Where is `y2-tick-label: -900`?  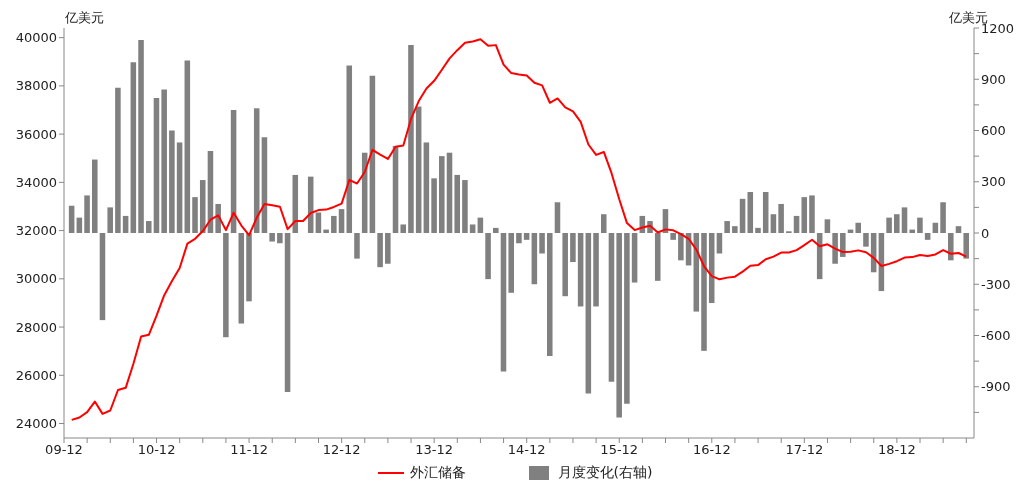 y2-tick-label: -900 is located at coordinates (996, 387).